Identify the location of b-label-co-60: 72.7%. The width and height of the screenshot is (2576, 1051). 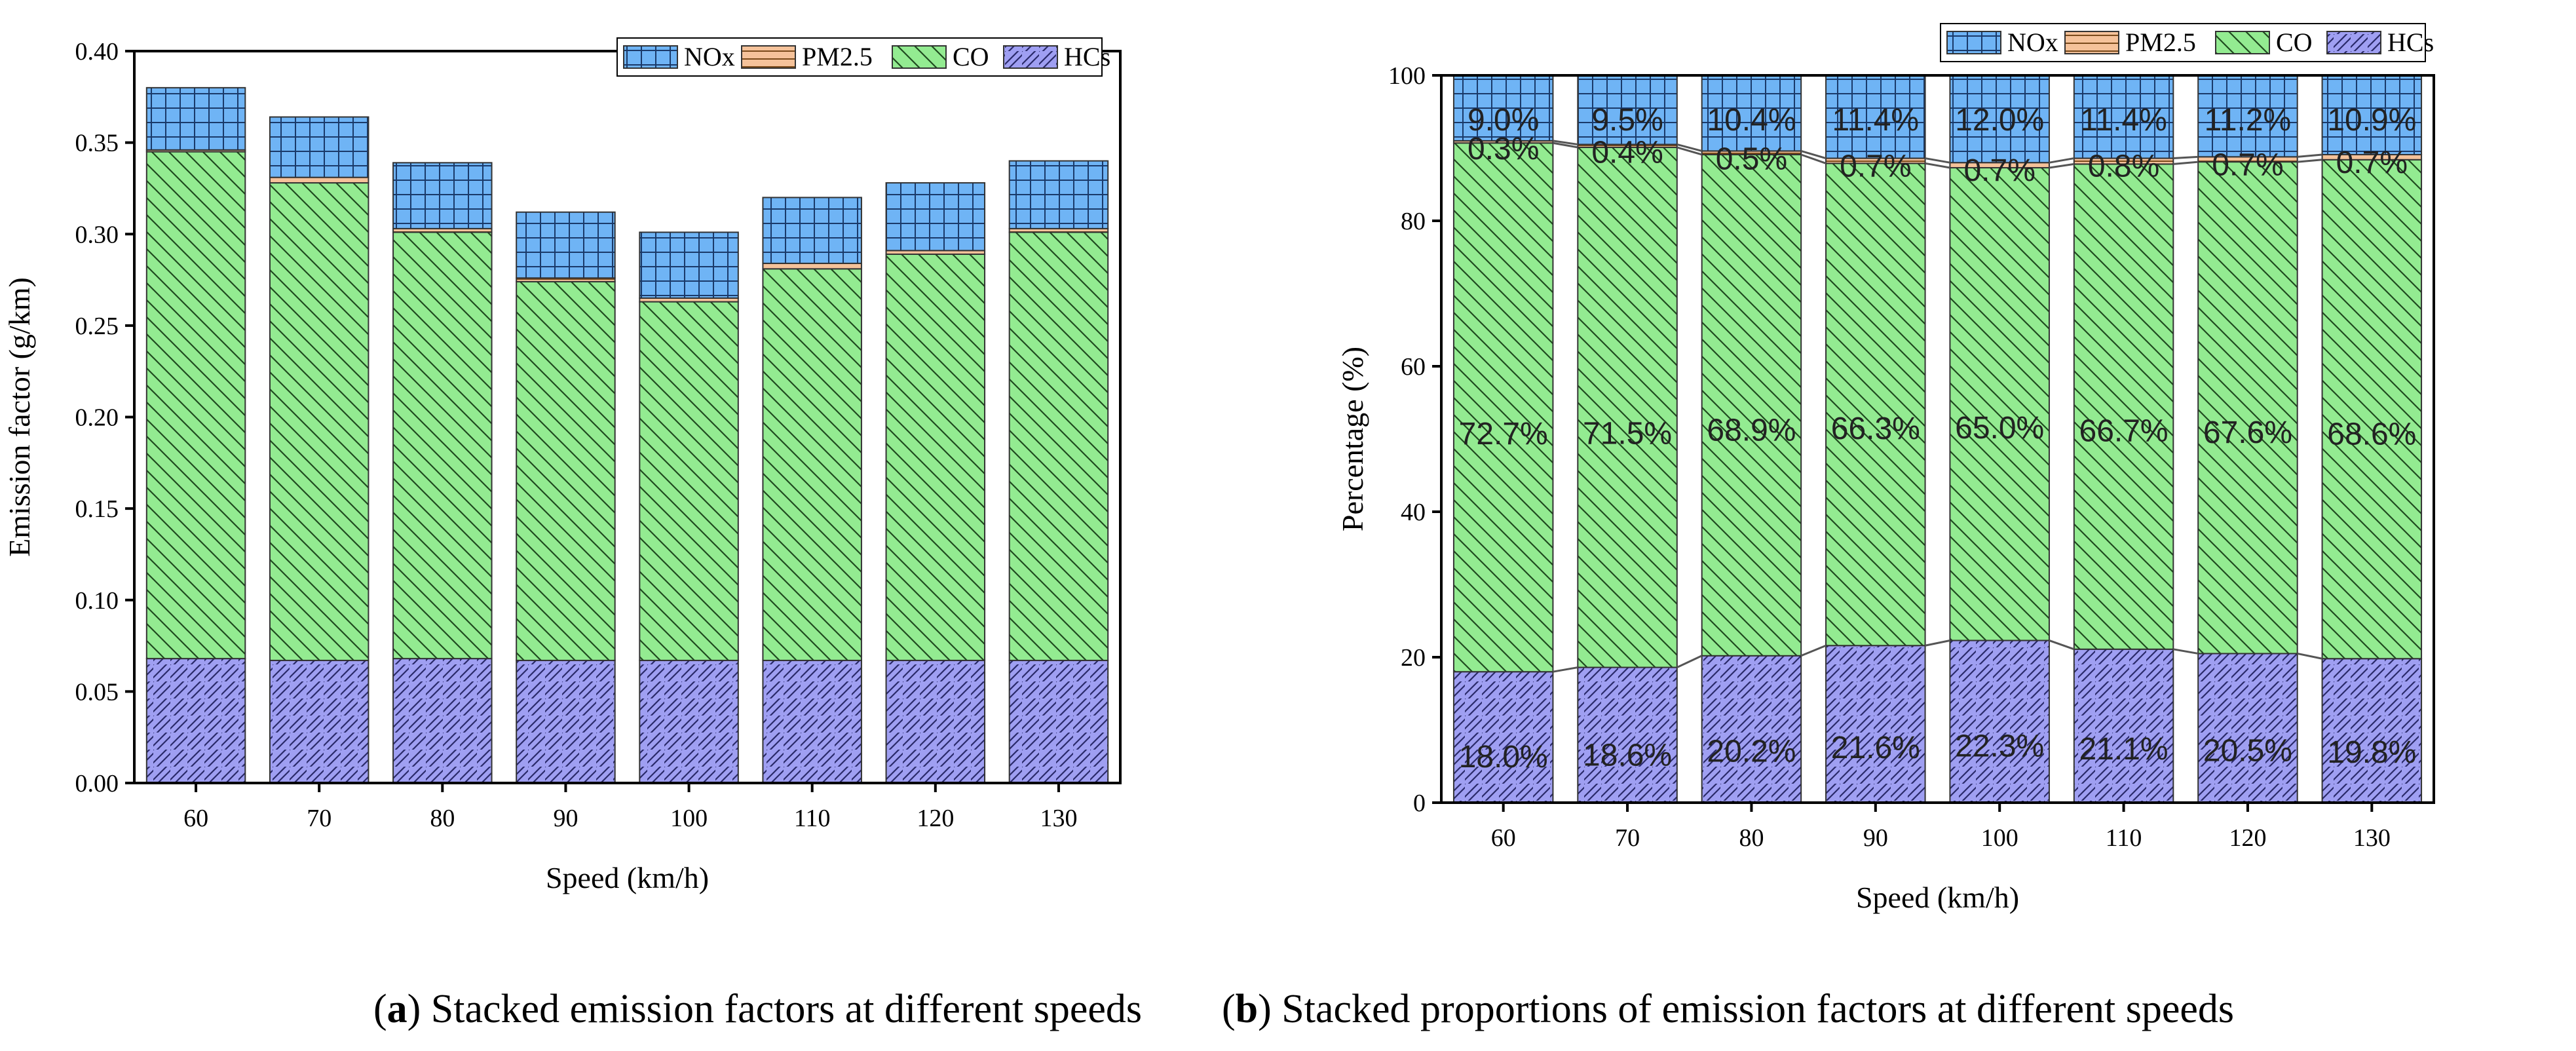
(1503, 434).